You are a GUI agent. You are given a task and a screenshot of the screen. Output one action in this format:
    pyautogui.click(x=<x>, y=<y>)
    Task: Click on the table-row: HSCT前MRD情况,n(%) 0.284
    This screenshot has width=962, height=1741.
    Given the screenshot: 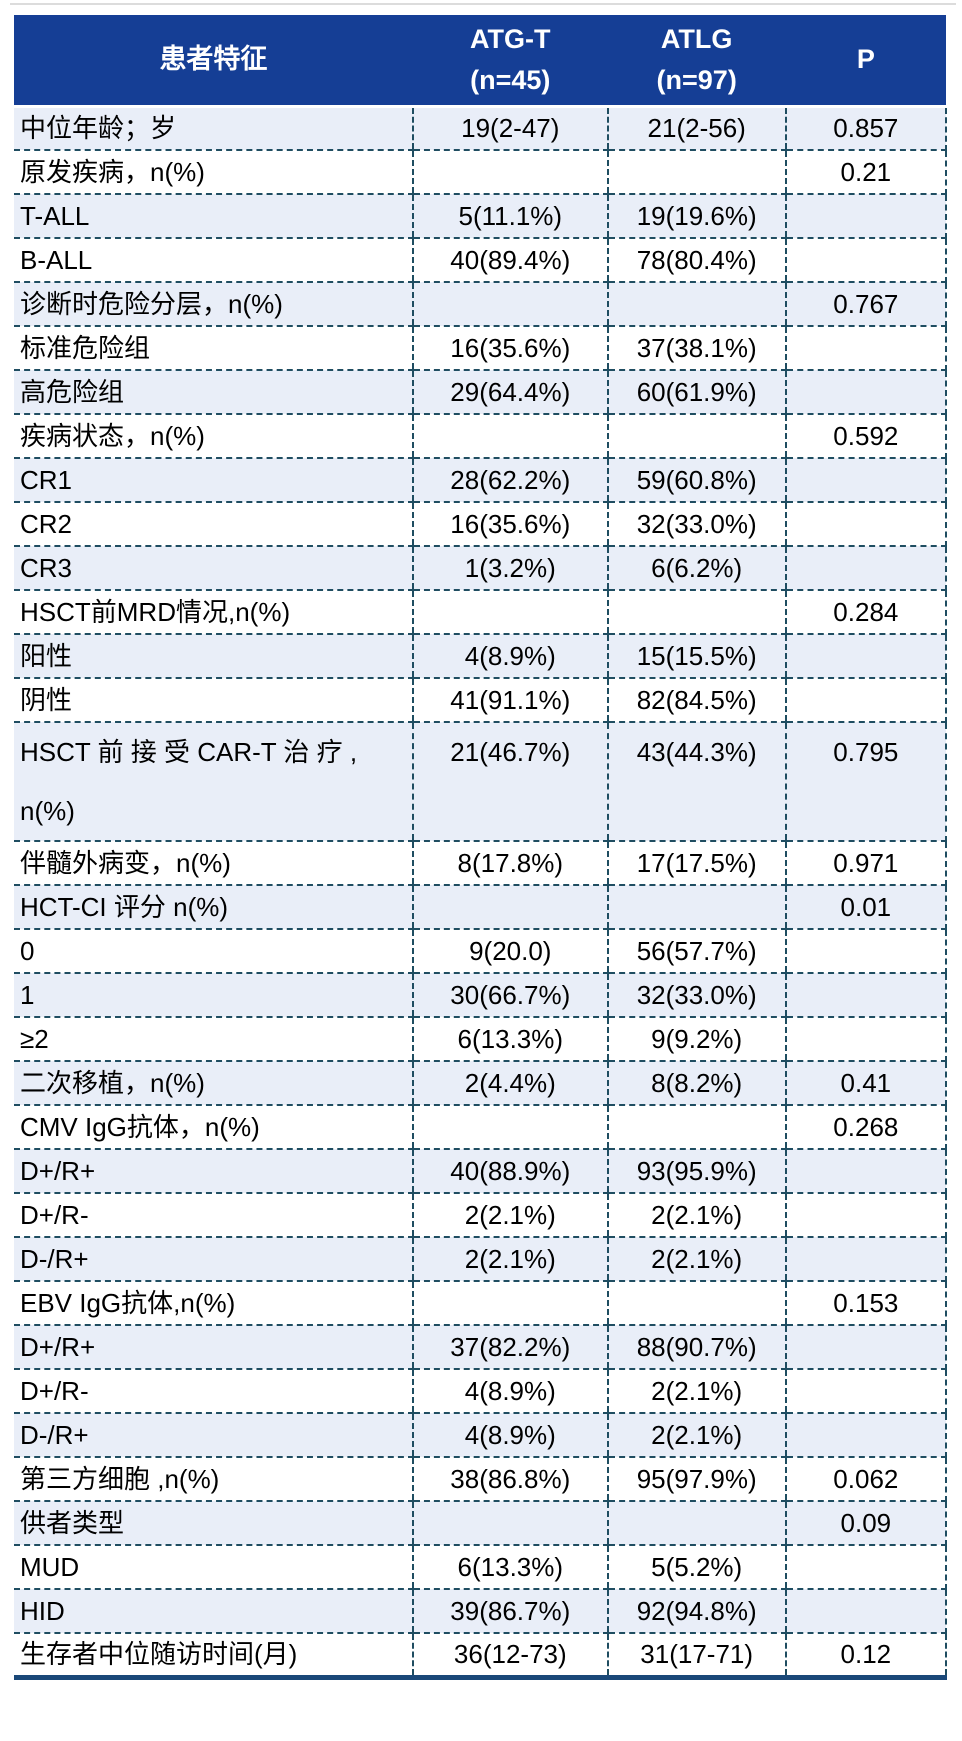 What is the action you would take?
    pyautogui.click(x=481, y=612)
    